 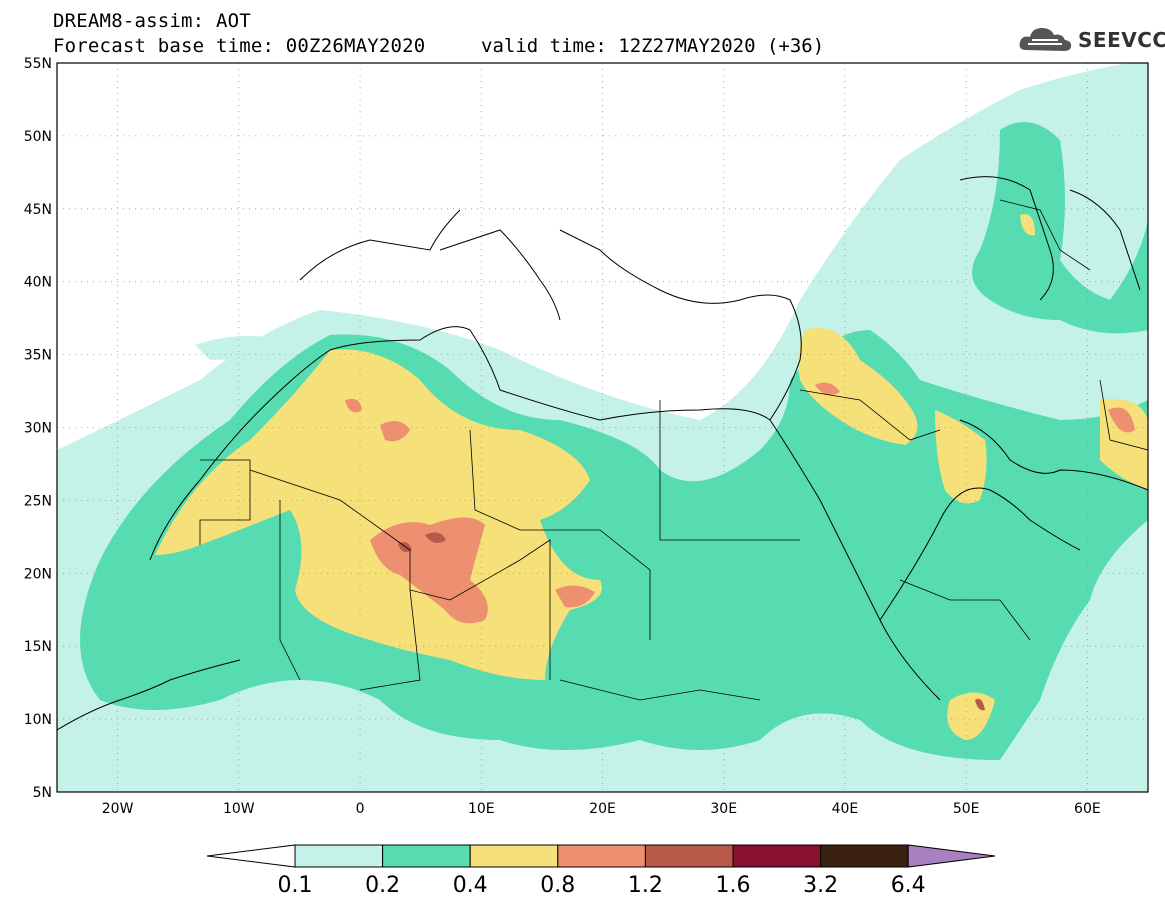 I want to click on lon-label: 60E, so click(x=1087, y=809).